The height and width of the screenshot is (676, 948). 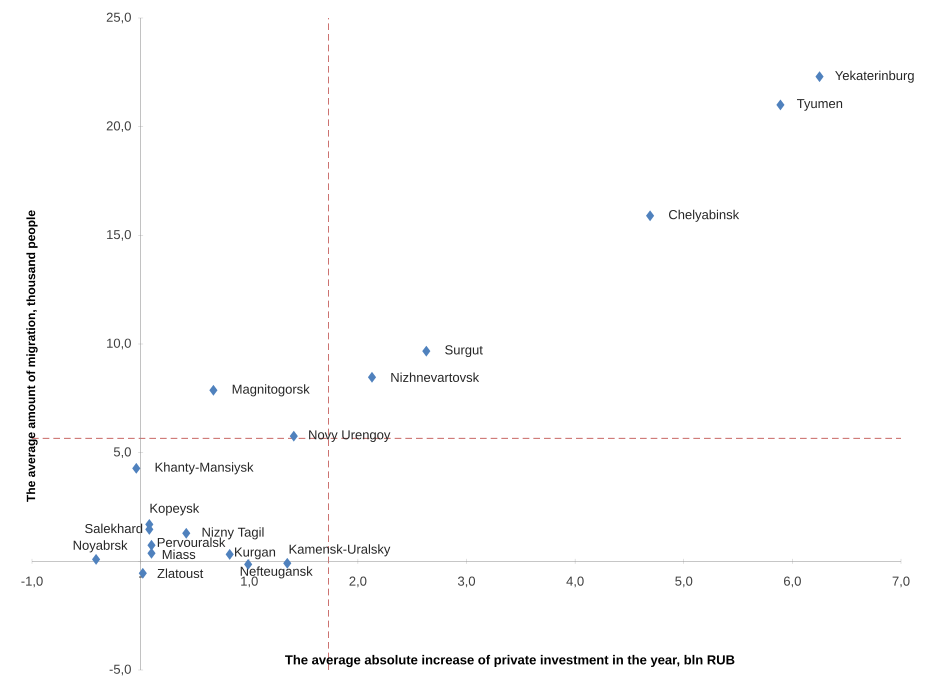 I want to click on x-axis-title: The average absolute increase of private investment in the year, bln RUB, so click(x=509, y=661).